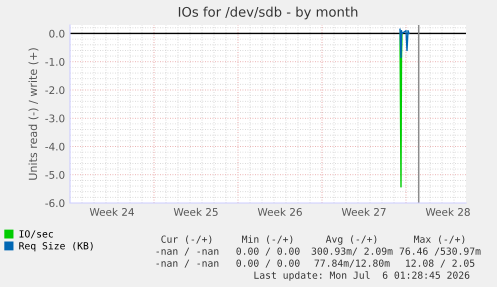  I want to click on text: Last update: Mon Jul 6 01:28:45 2026, so click(362, 276).